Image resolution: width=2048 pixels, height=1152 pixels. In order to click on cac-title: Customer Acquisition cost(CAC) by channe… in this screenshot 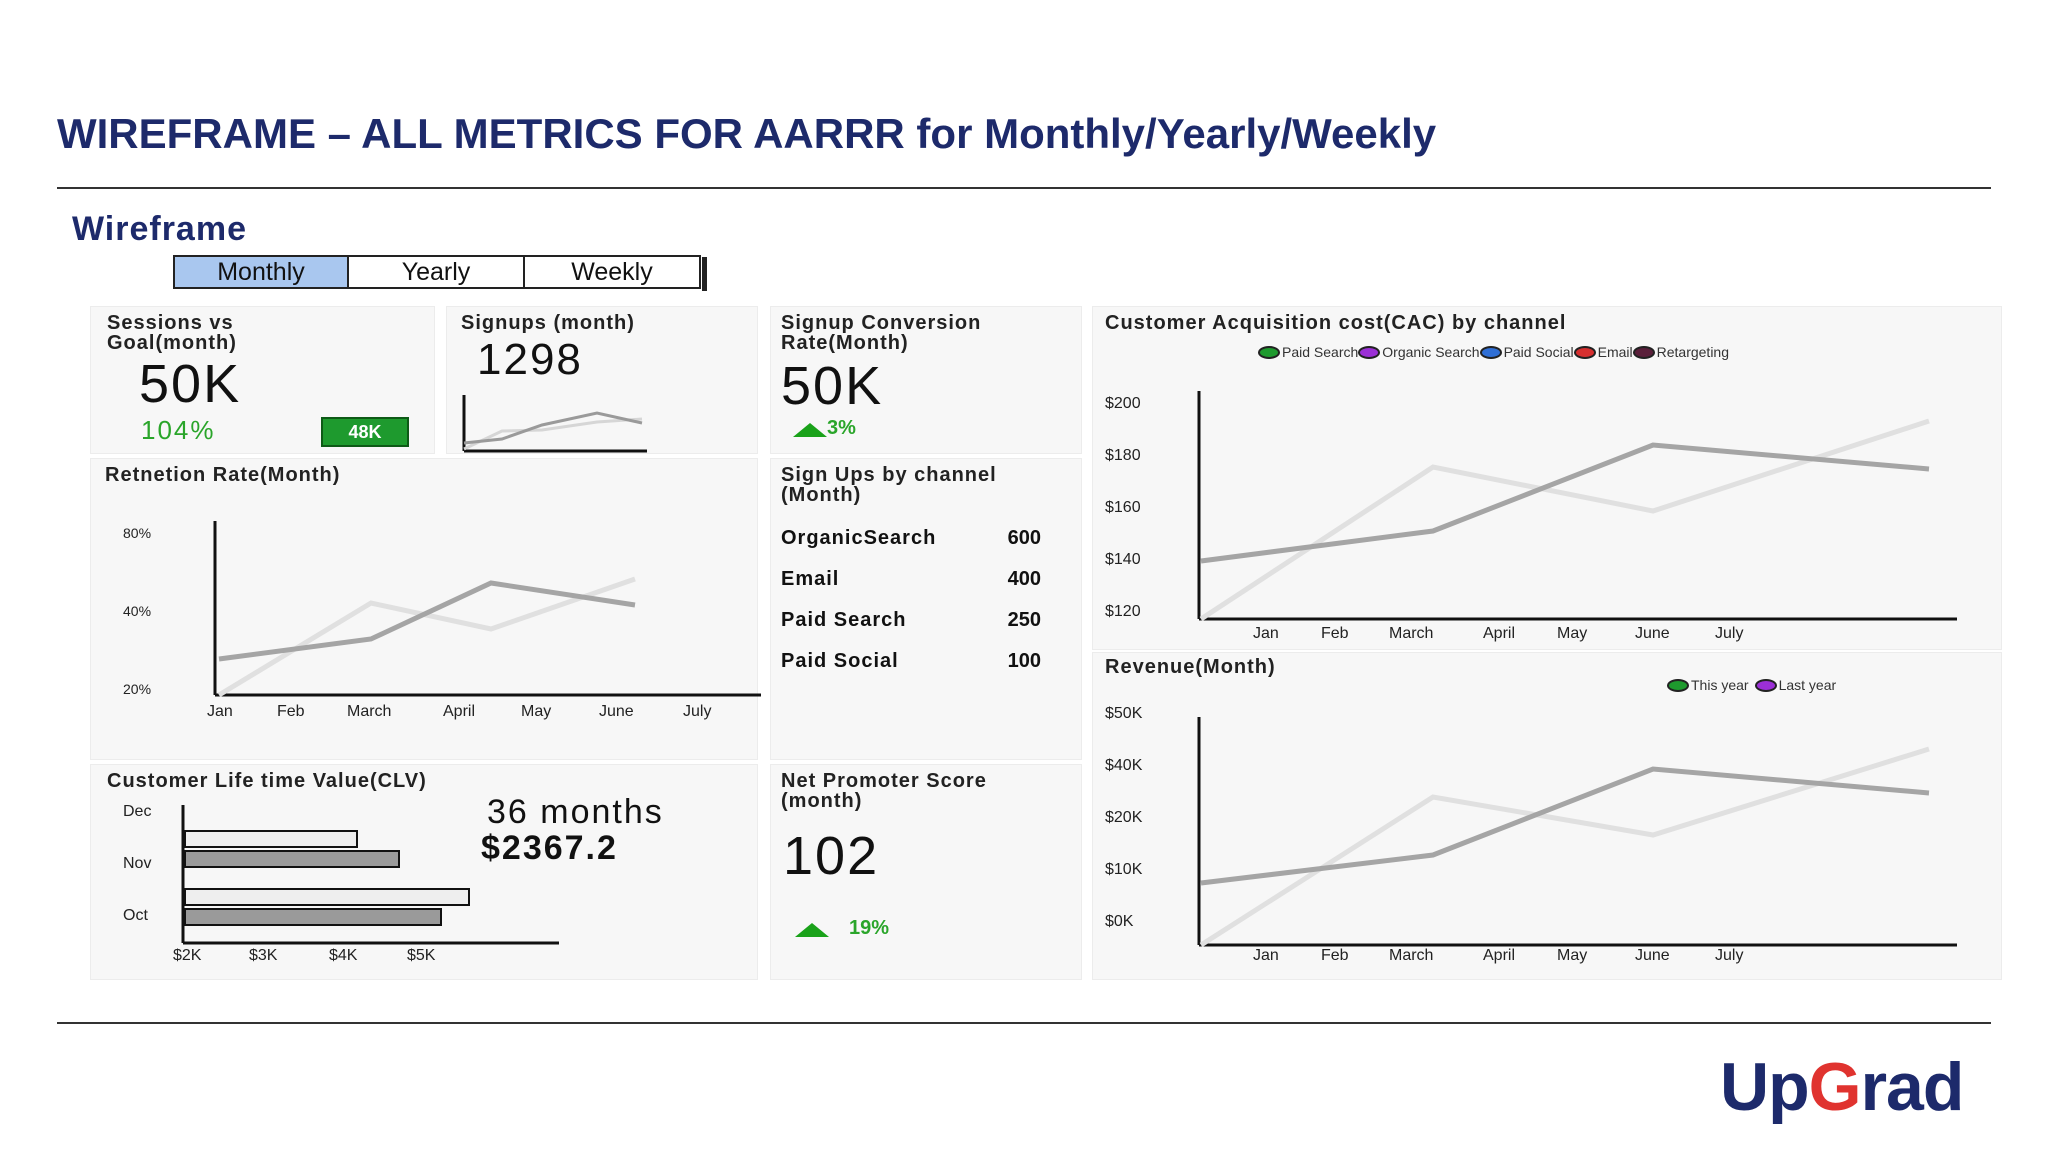, I will do `click(1336, 323)`.